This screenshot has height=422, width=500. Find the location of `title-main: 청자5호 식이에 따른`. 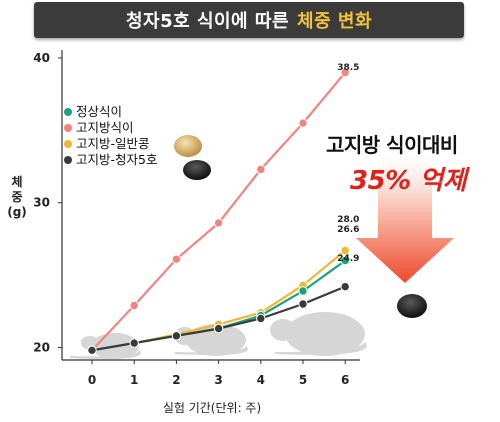

title-main: 청자5호 식이에 따른 is located at coordinates (207, 21).